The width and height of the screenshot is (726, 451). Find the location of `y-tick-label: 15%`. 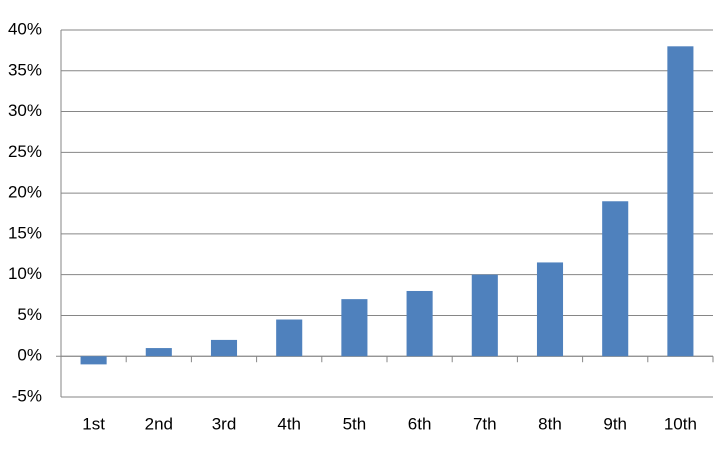

y-tick-label: 15% is located at coordinates (25, 232).